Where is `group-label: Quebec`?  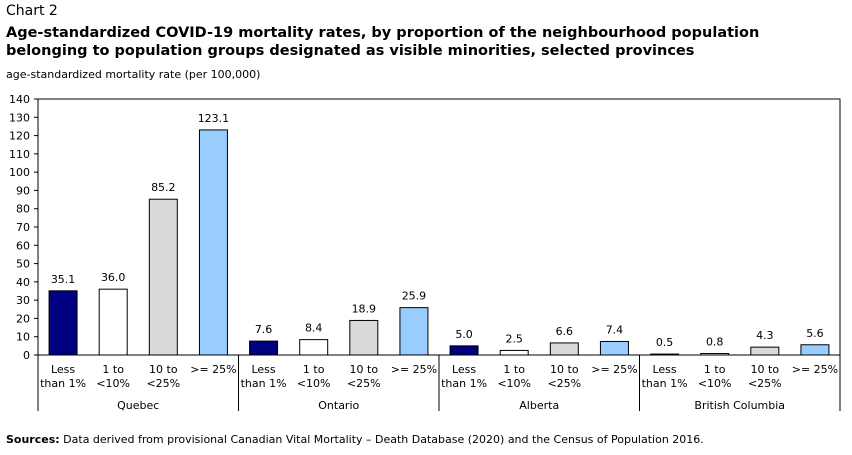 group-label: Quebec is located at coordinates (138, 405).